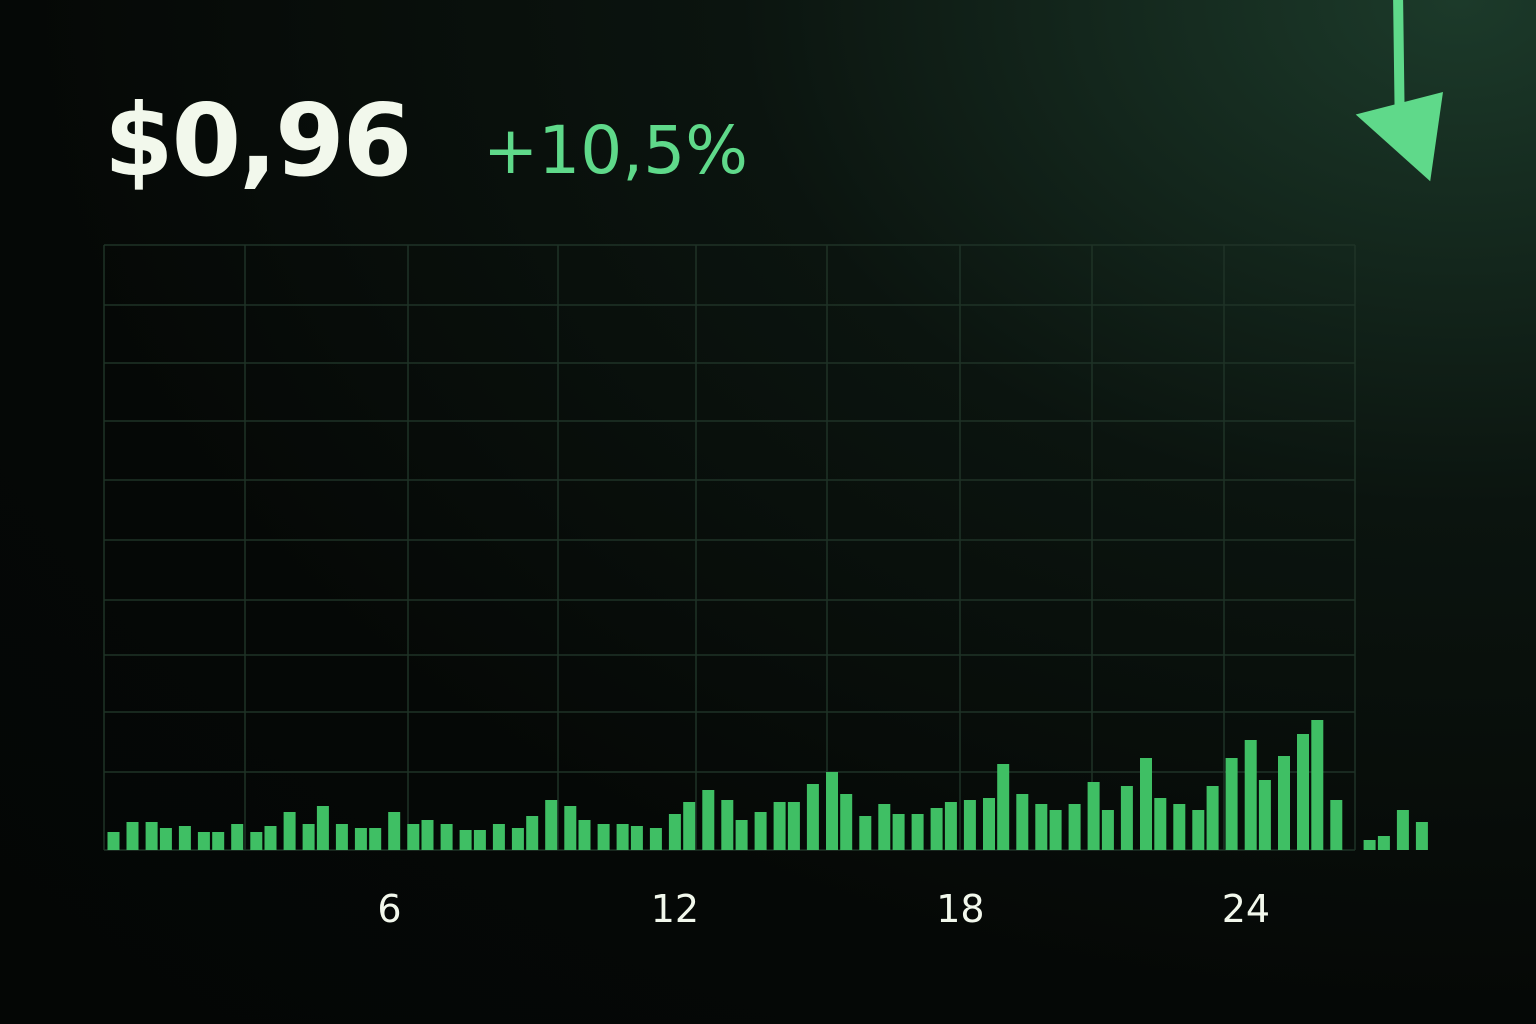  I want to click on trend-arrow-icon, so click(1399, 137).